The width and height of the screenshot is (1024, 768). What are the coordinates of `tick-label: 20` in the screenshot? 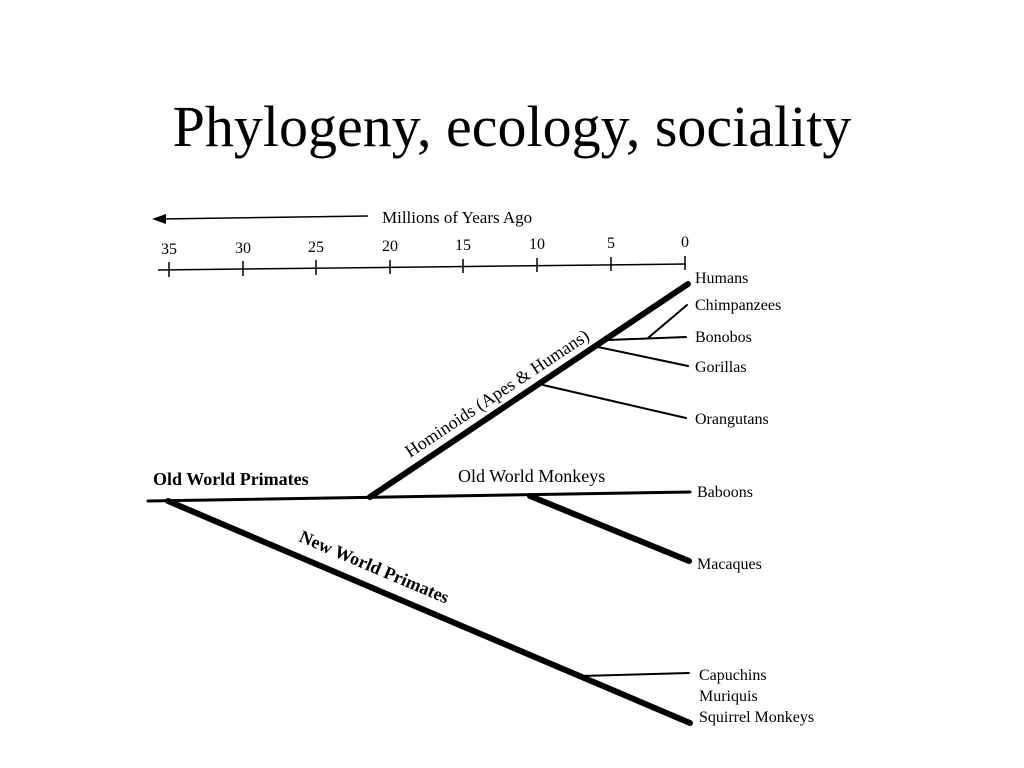 It's located at (390, 246).